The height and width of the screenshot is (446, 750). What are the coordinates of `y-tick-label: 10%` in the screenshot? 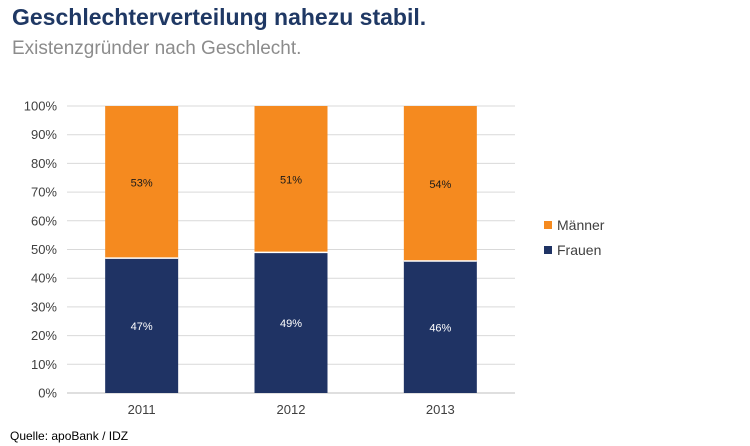 It's located at (44, 364).